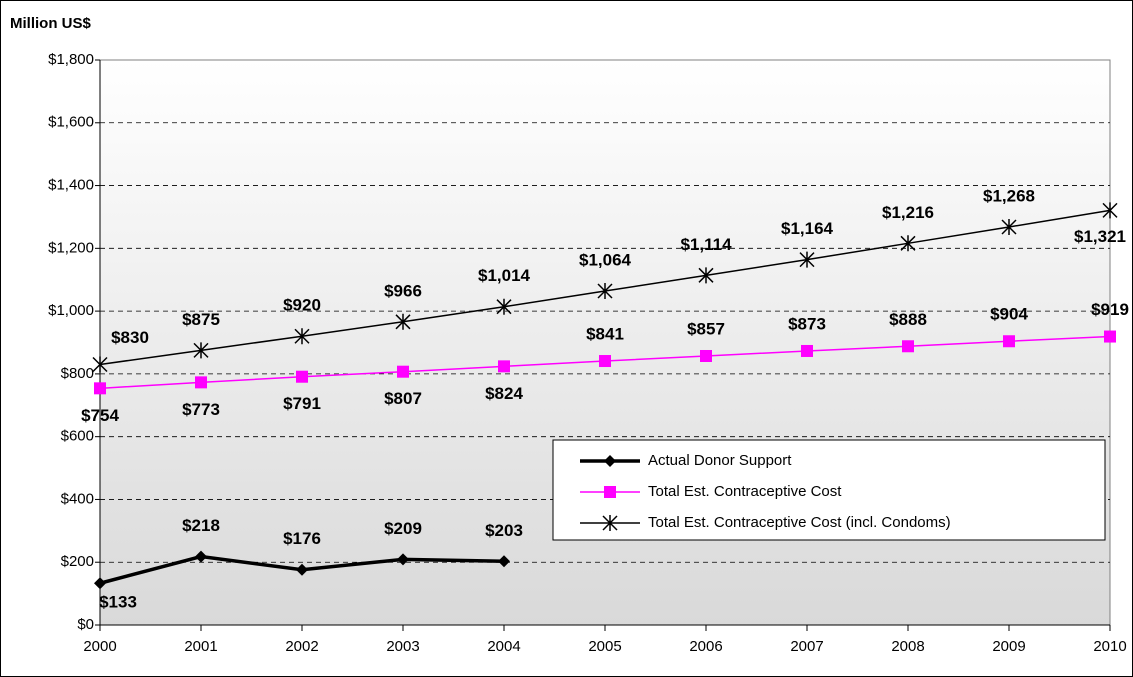 This screenshot has height=677, width=1133. Describe the element at coordinates (201, 525) in the screenshot. I see `data-label: $218` at that location.